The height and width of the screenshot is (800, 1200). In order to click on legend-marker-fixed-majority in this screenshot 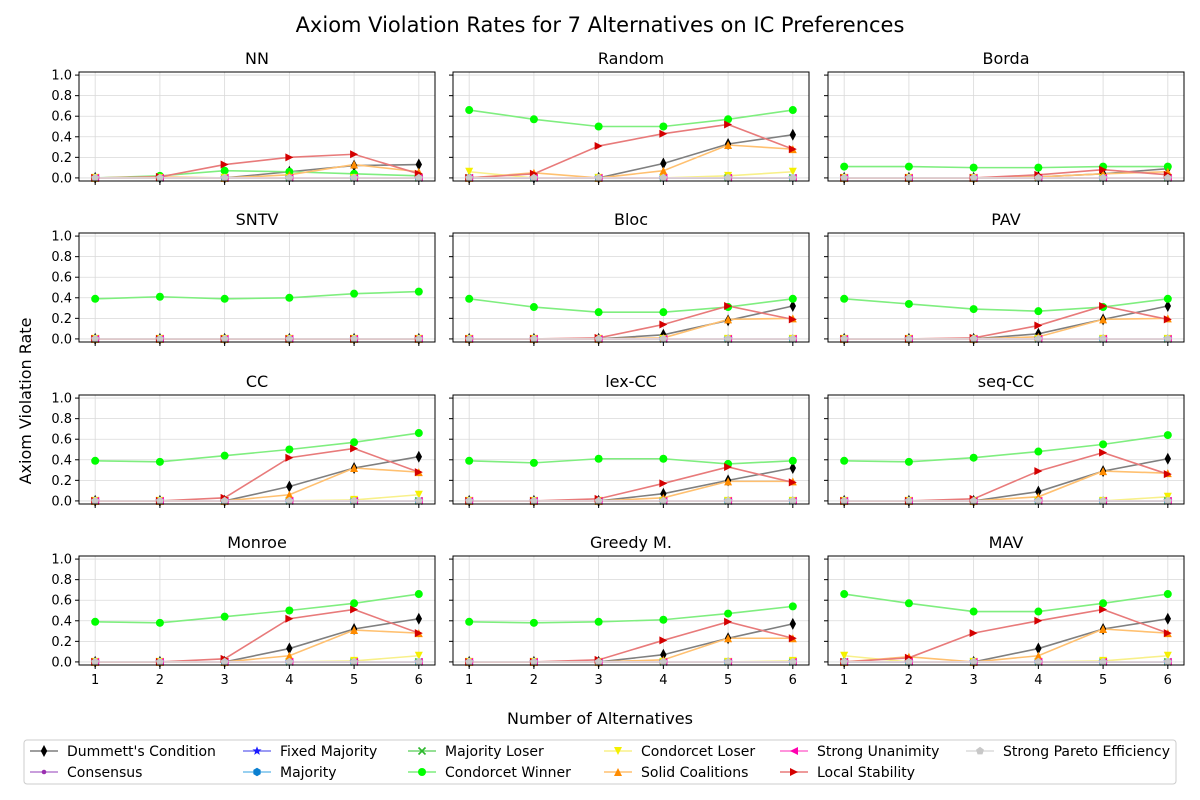, I will do `click(257, 750)`.